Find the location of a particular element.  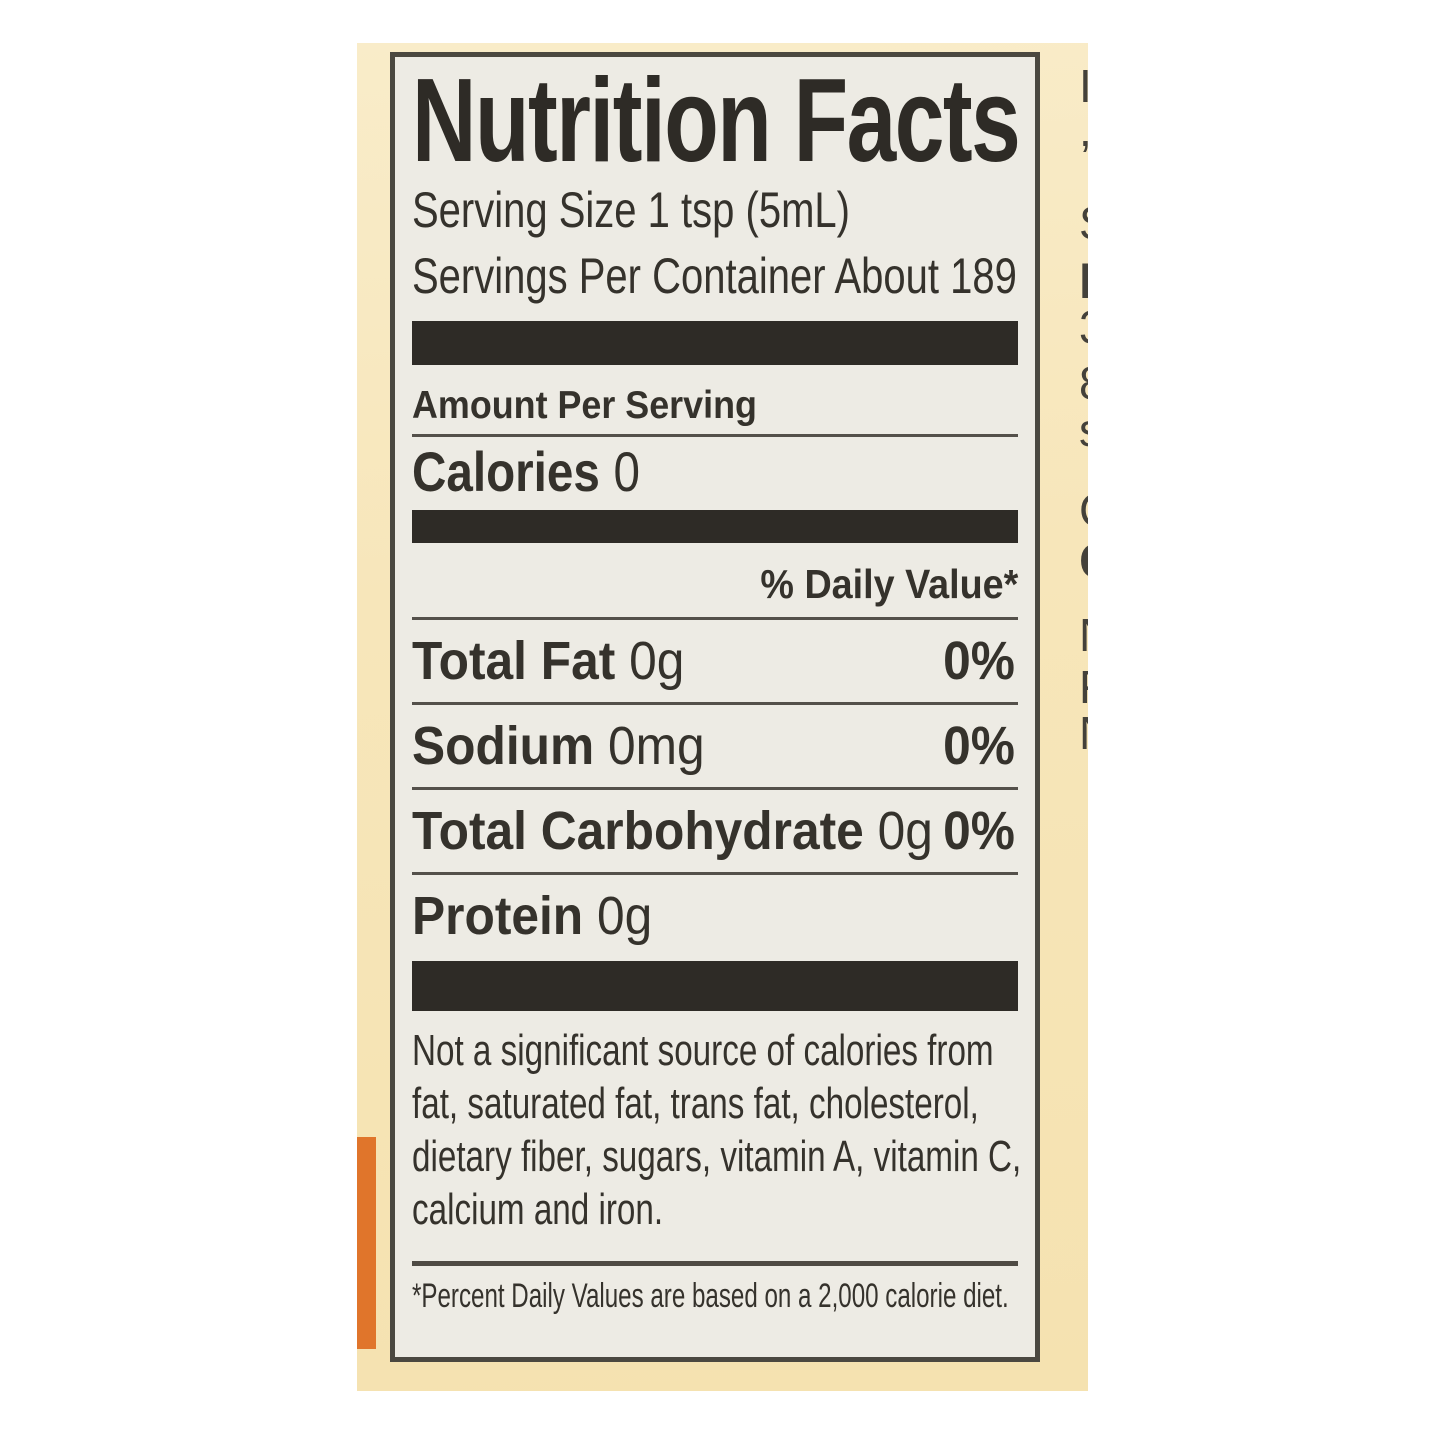

cut-off-letter: s is located at coordinates (1083, 430).